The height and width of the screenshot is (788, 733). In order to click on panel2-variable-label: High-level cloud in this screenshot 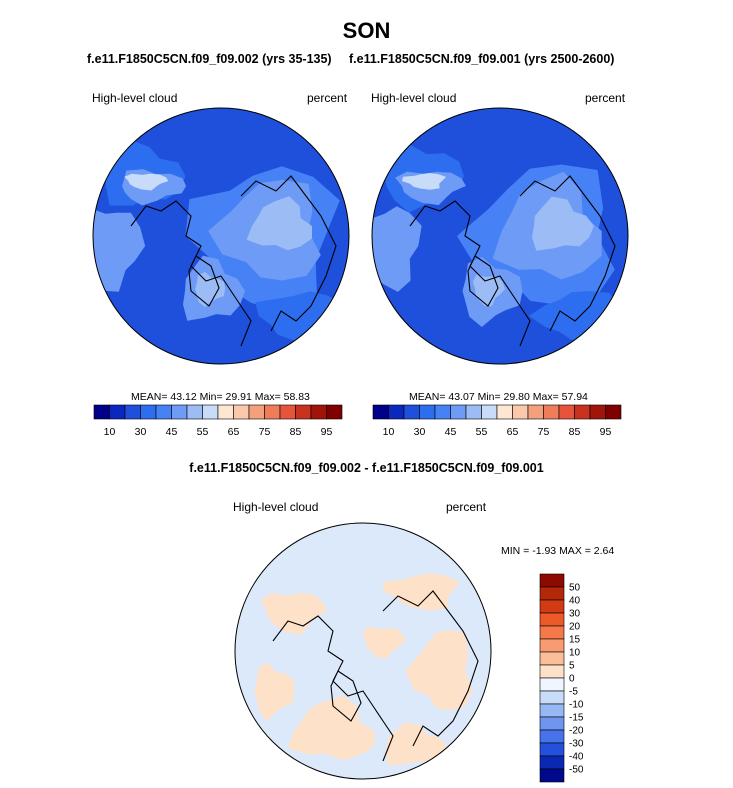, I will do `click(414, 98)`.